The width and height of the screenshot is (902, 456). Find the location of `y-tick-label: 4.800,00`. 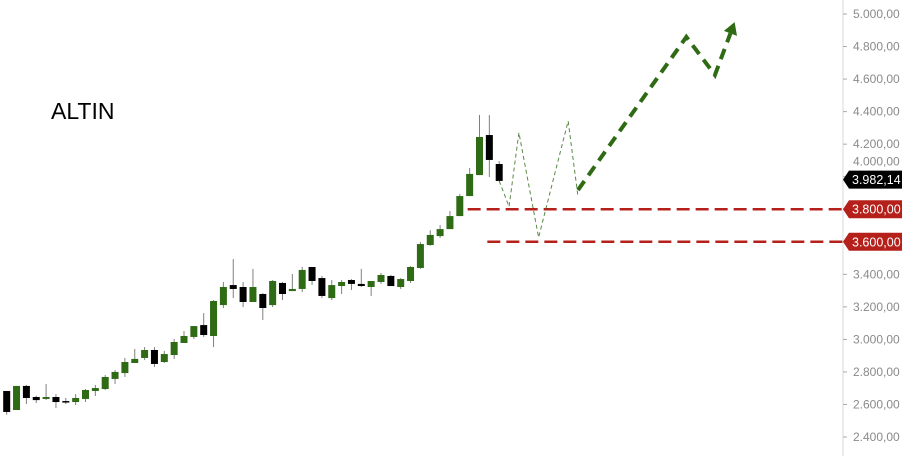

y-tick-label: 4.800,00 is located at coordinates (876, 47).